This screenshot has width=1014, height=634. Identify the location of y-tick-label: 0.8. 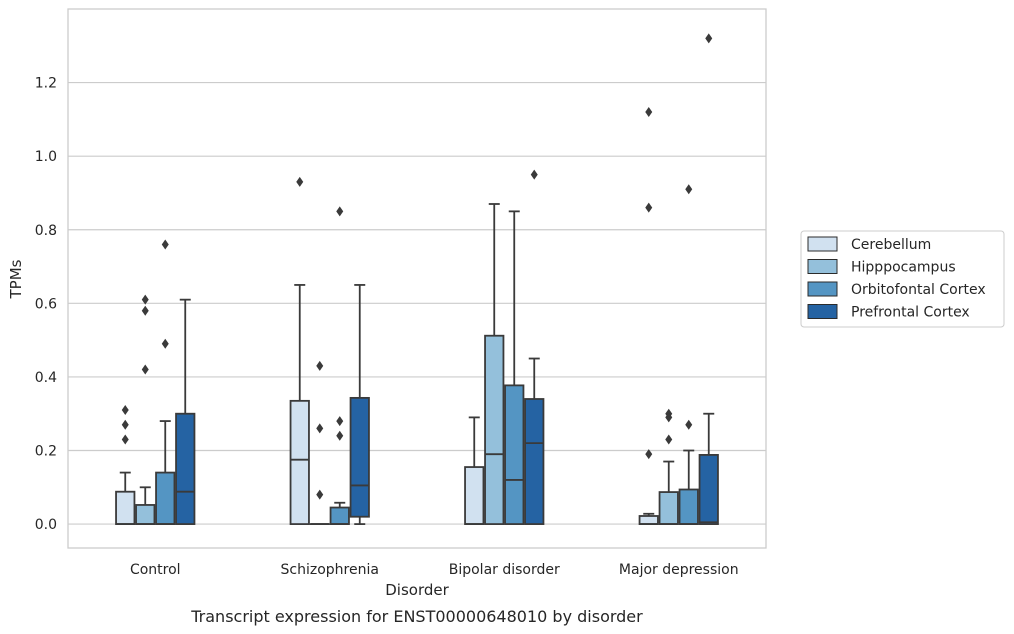
(46, 231).